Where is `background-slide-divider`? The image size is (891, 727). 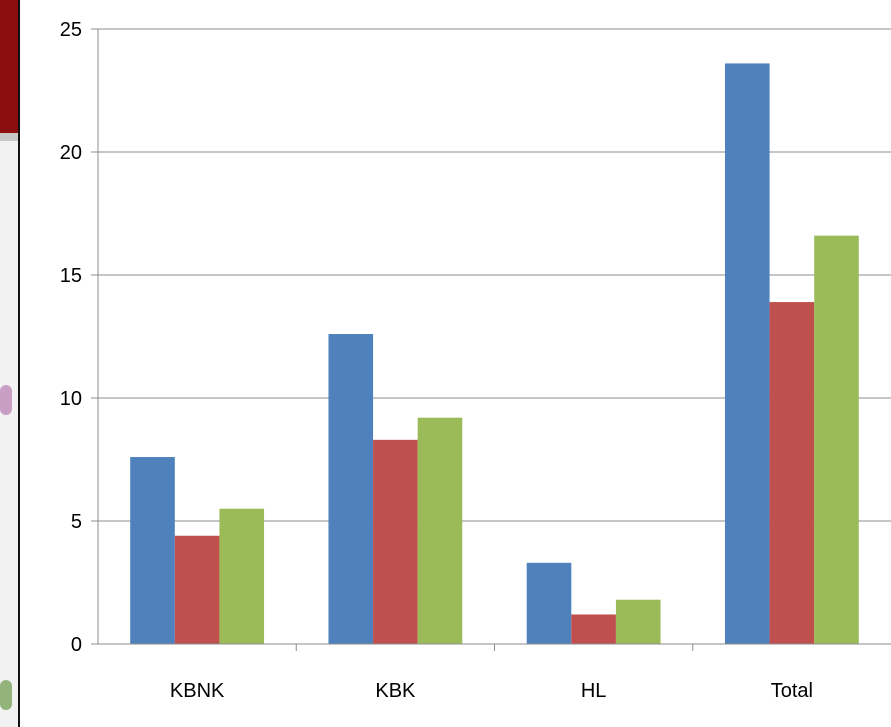 background-slide-divider is located at coordinates (9, 137).